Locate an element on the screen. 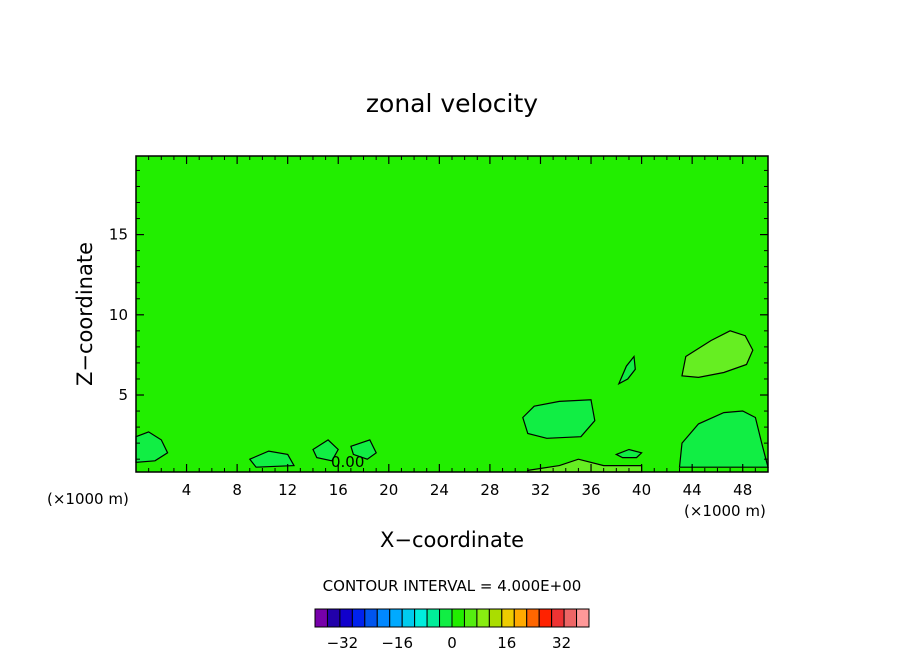 This screenshot has width=904, height=654. colorbar-tick-label: −32 is located at coordinates (343, 643).